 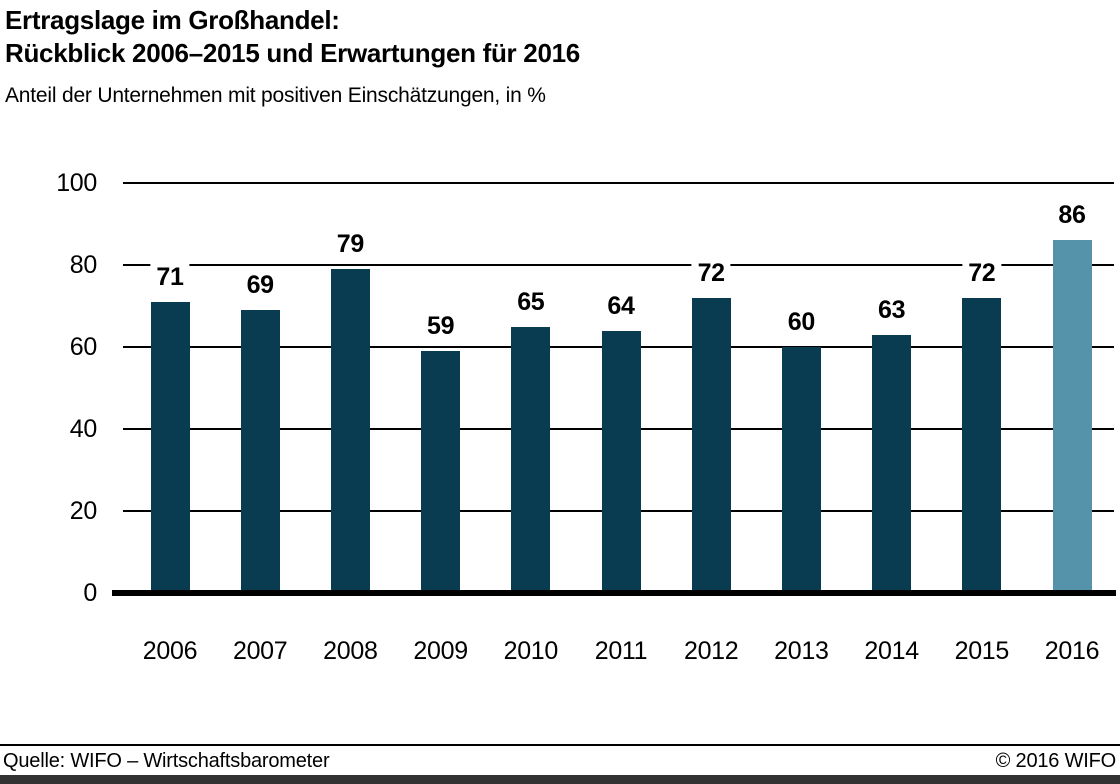 I want to click on y-tick-label-80: 80, so click(x=83, y=265).